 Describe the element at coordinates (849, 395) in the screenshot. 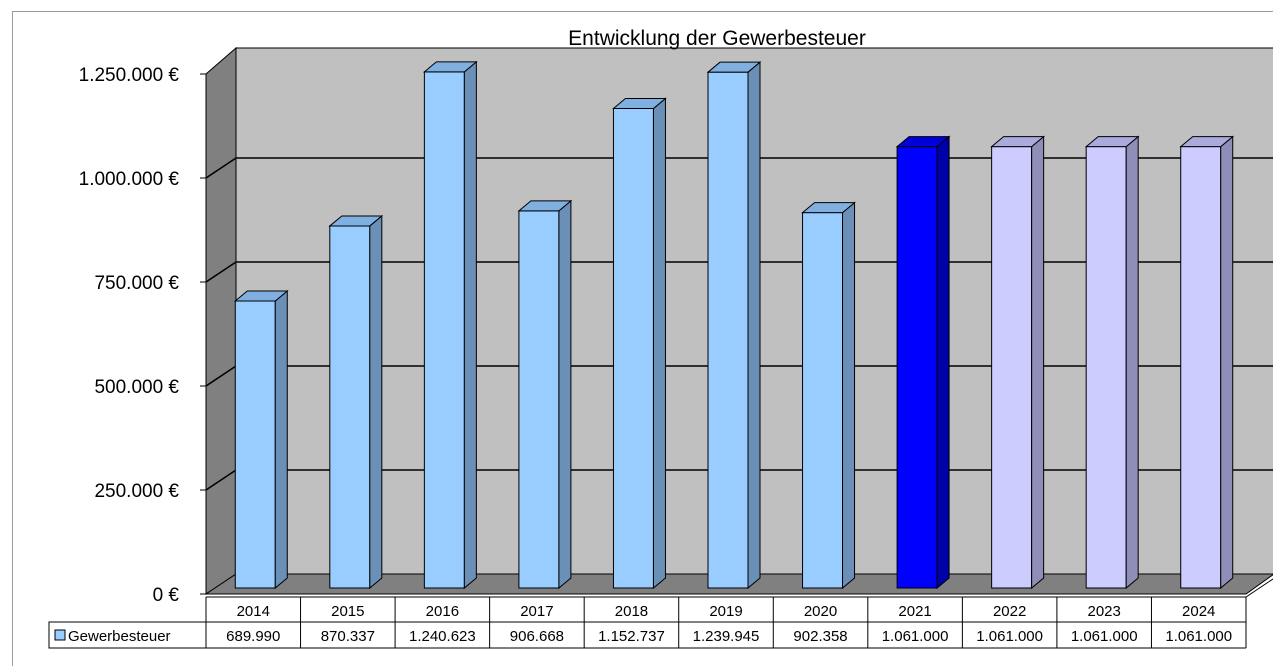

I see `bar-side-2020` at that location.